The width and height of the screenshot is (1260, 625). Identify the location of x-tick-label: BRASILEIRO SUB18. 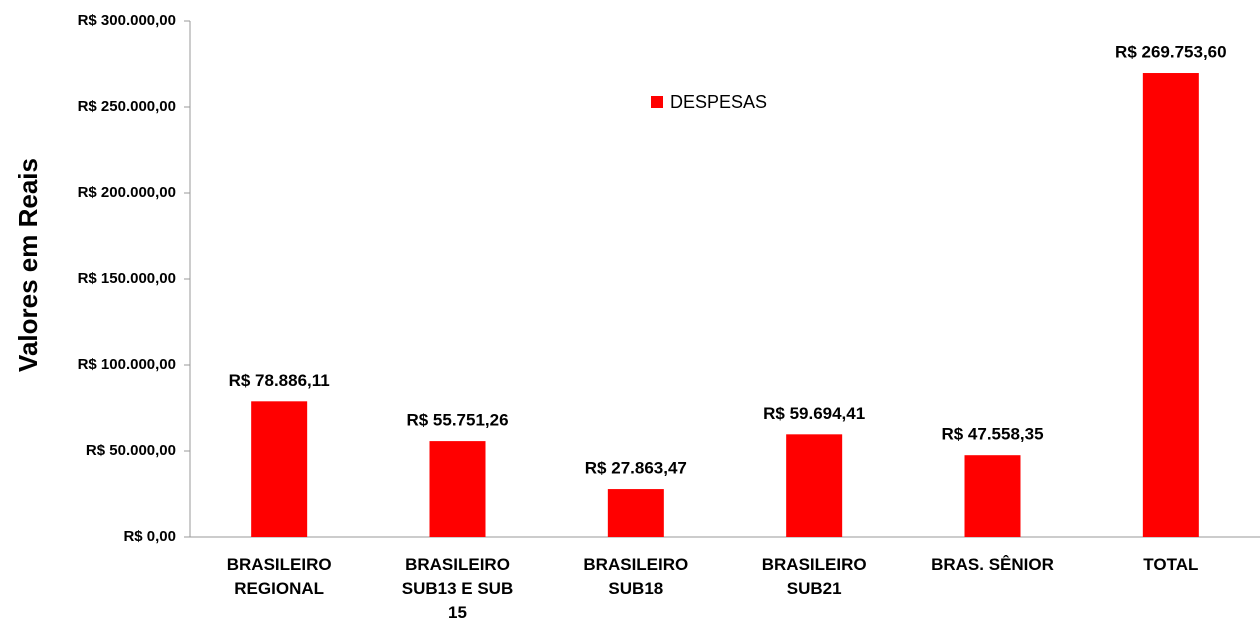
(636, 576).